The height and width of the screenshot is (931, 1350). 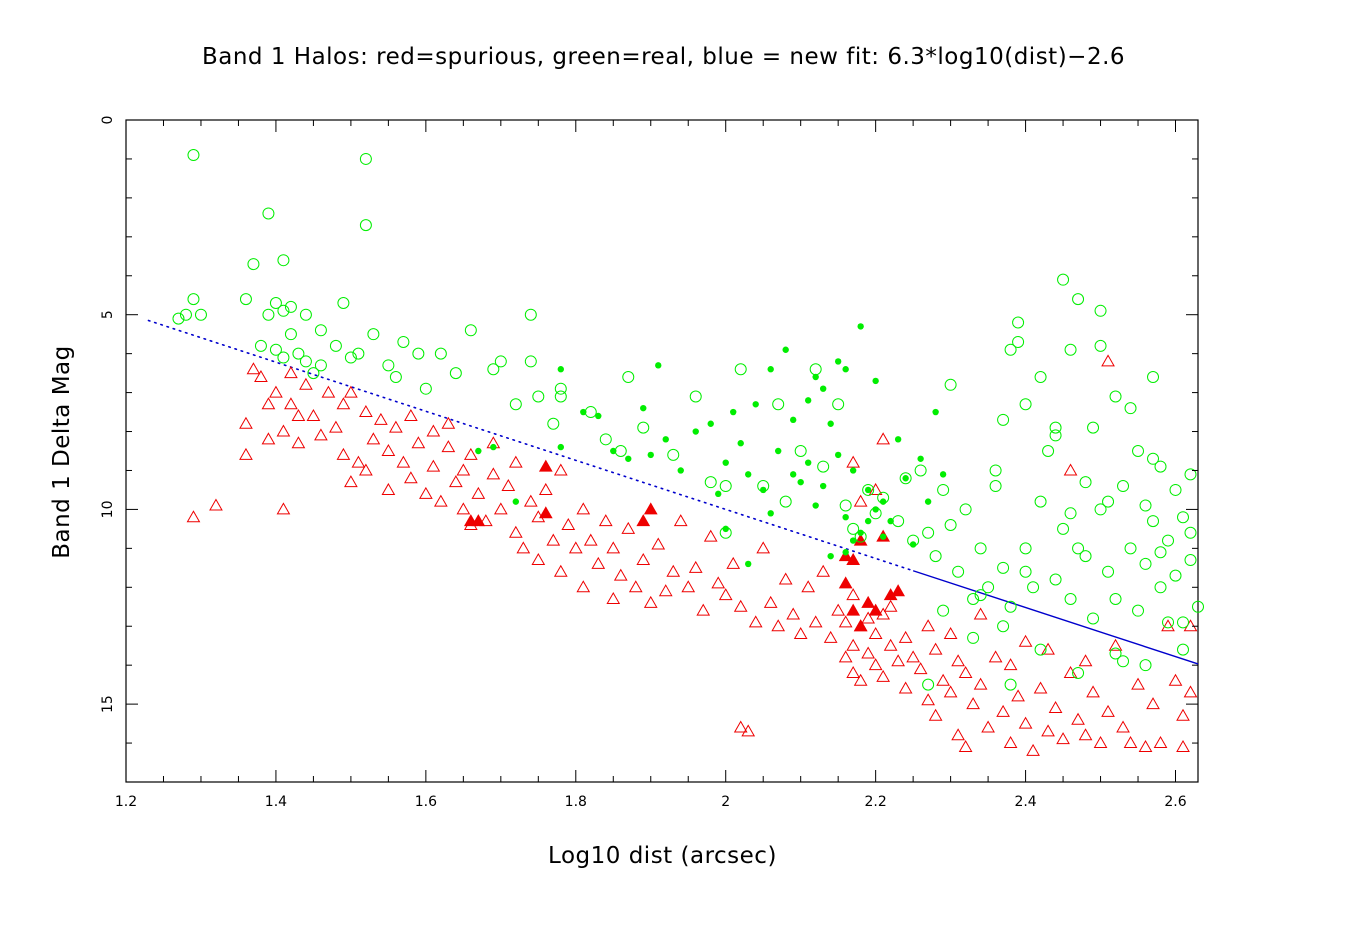 What do you see at coordinates (108, 314) in the screenshot?
I see `y-tick-label: 5` at bounding box center [108, 314].